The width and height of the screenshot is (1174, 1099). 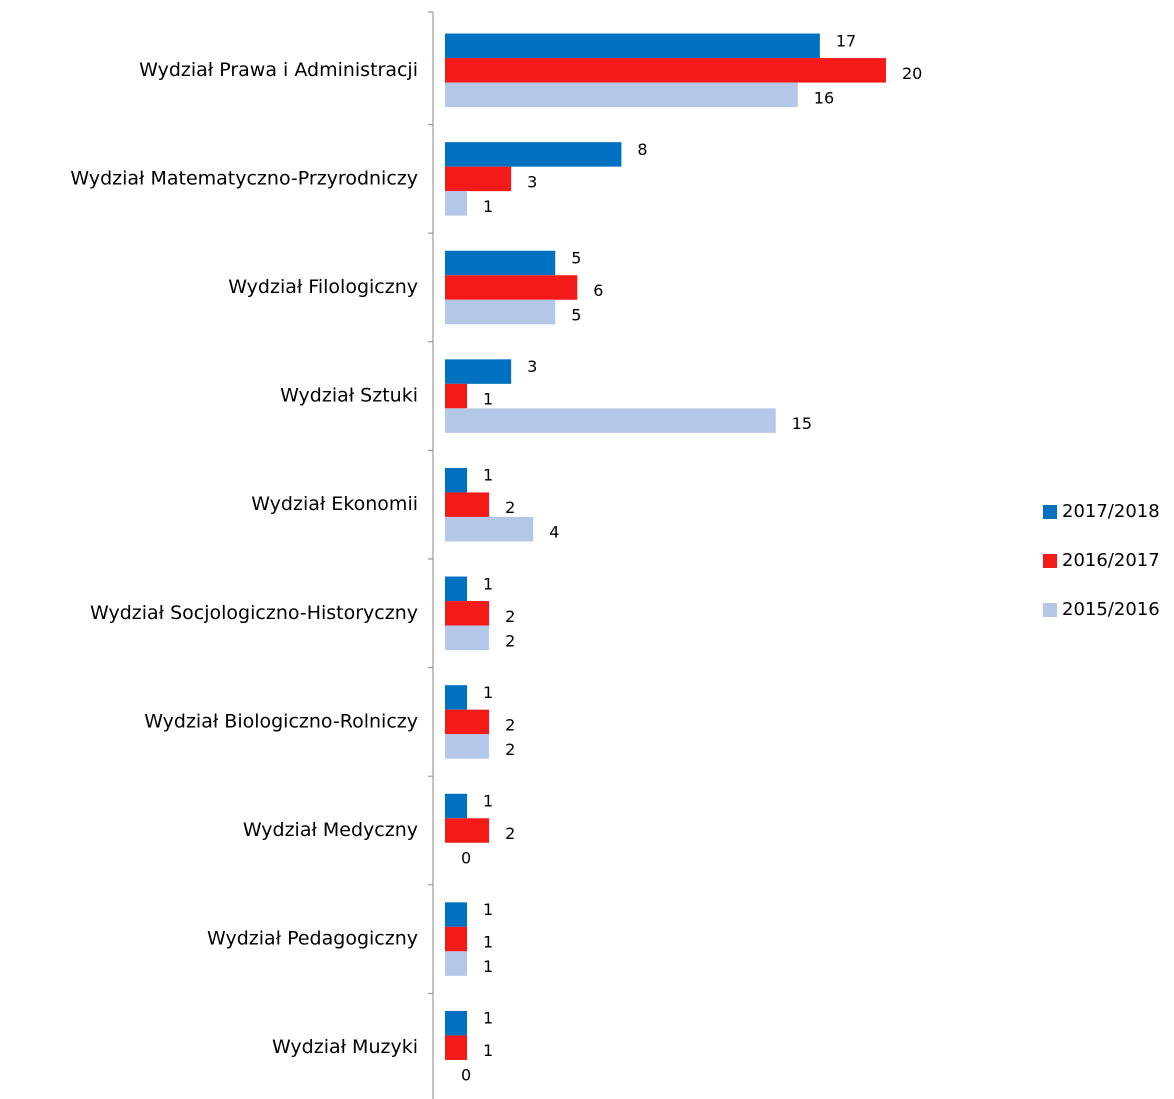 What do you see at coordinates (802, 423) in the screenshot?
I see `data-label: 15` at bounding box center [802, 423].